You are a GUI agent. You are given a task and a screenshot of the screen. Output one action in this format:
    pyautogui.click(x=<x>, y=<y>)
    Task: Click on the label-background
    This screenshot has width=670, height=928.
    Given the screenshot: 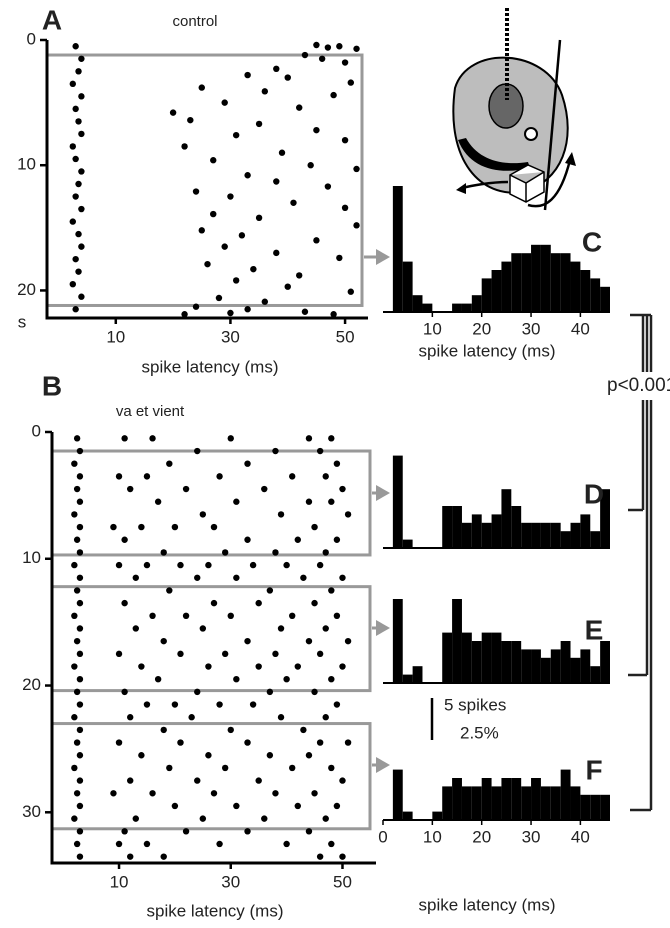 What is the action you would take?
    pyautogui.click(x=638, y=386)
    